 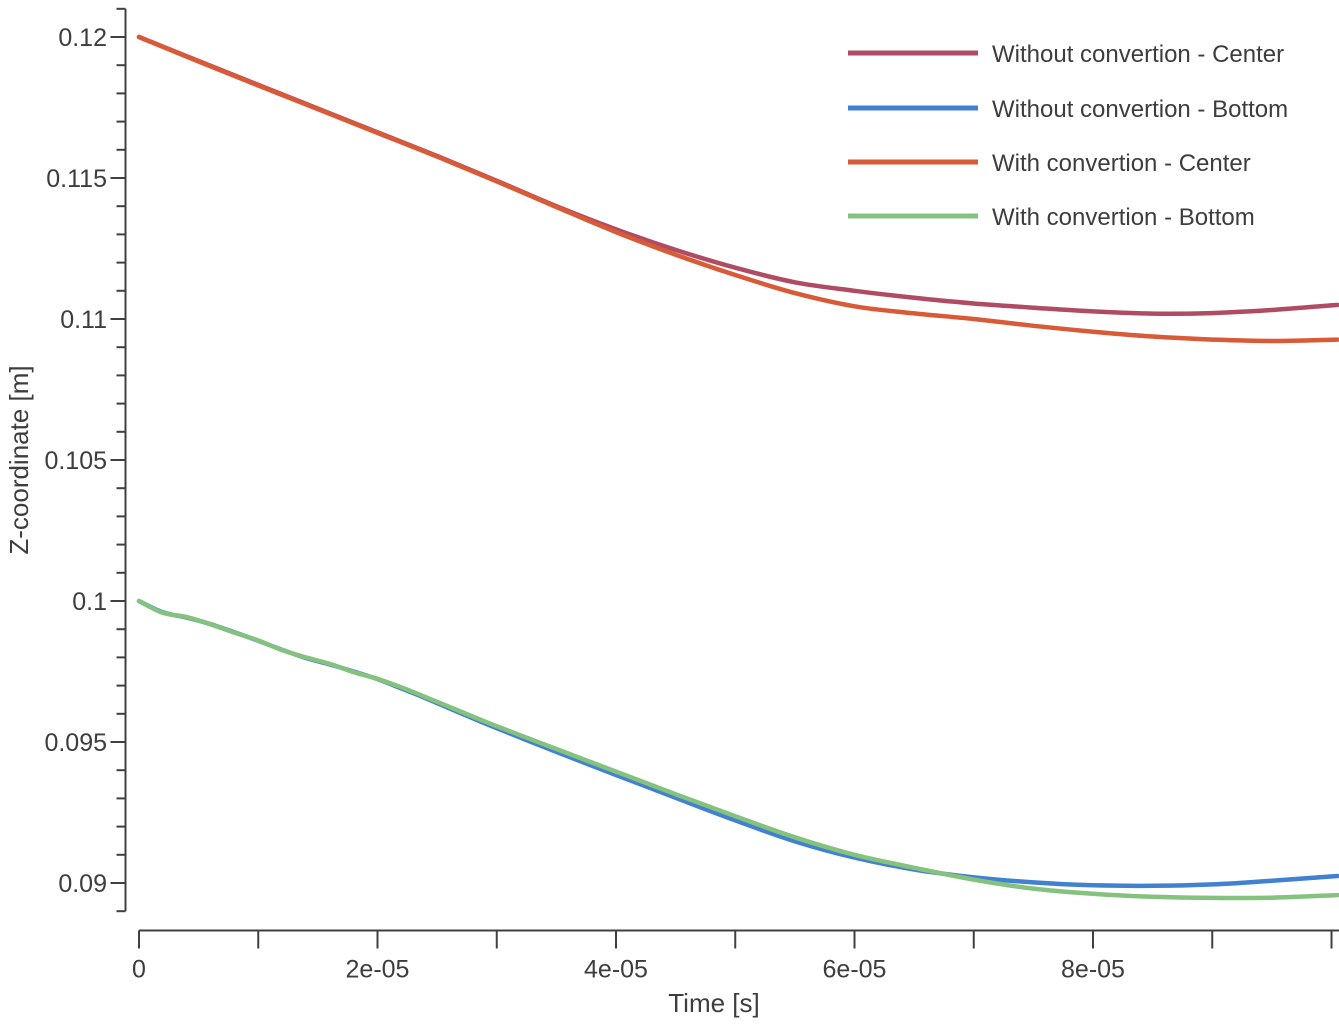 What do you see at coordinates (378, 970) in the screenshot?
I see `x-tick-label: 2e-05` at bounding box center [378, 970].